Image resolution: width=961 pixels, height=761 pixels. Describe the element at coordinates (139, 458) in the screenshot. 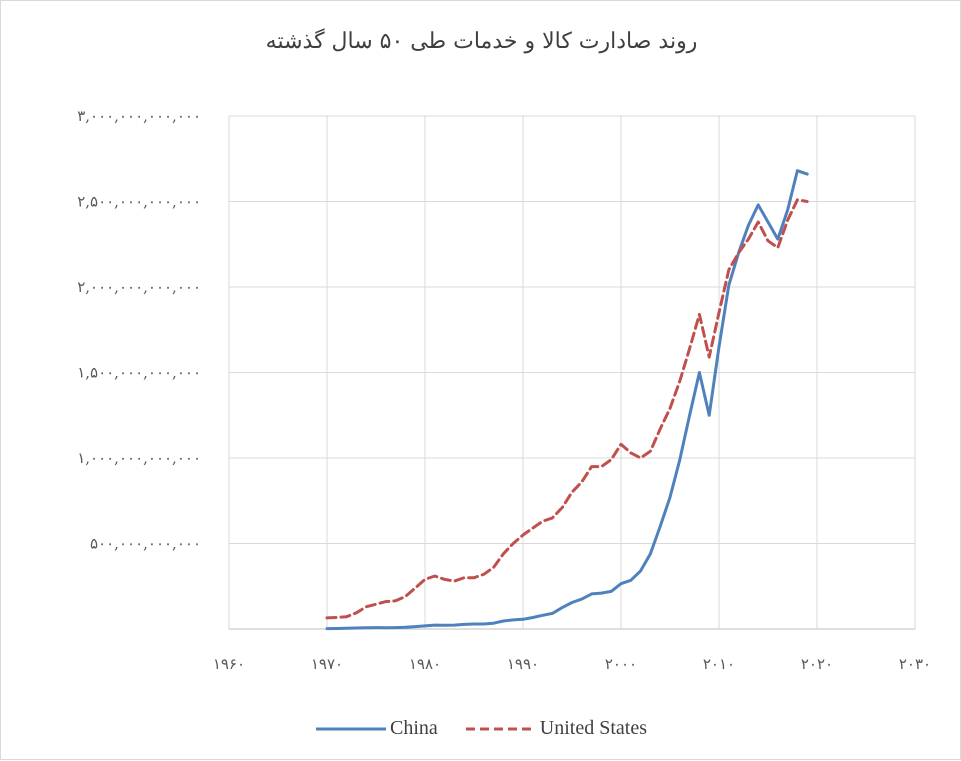

I see `y-tick-label: ۱,۰۰۰,۰۰۰,۰۰۰,۰۰۰` at that location.